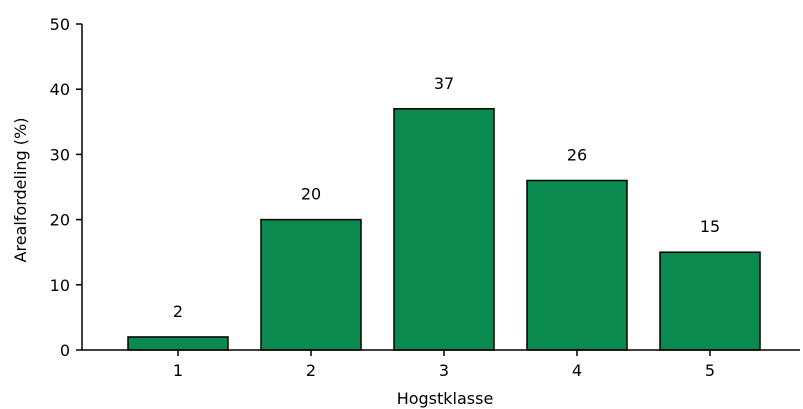  I want to click on bar-value-label: 2, so click(178, 311).